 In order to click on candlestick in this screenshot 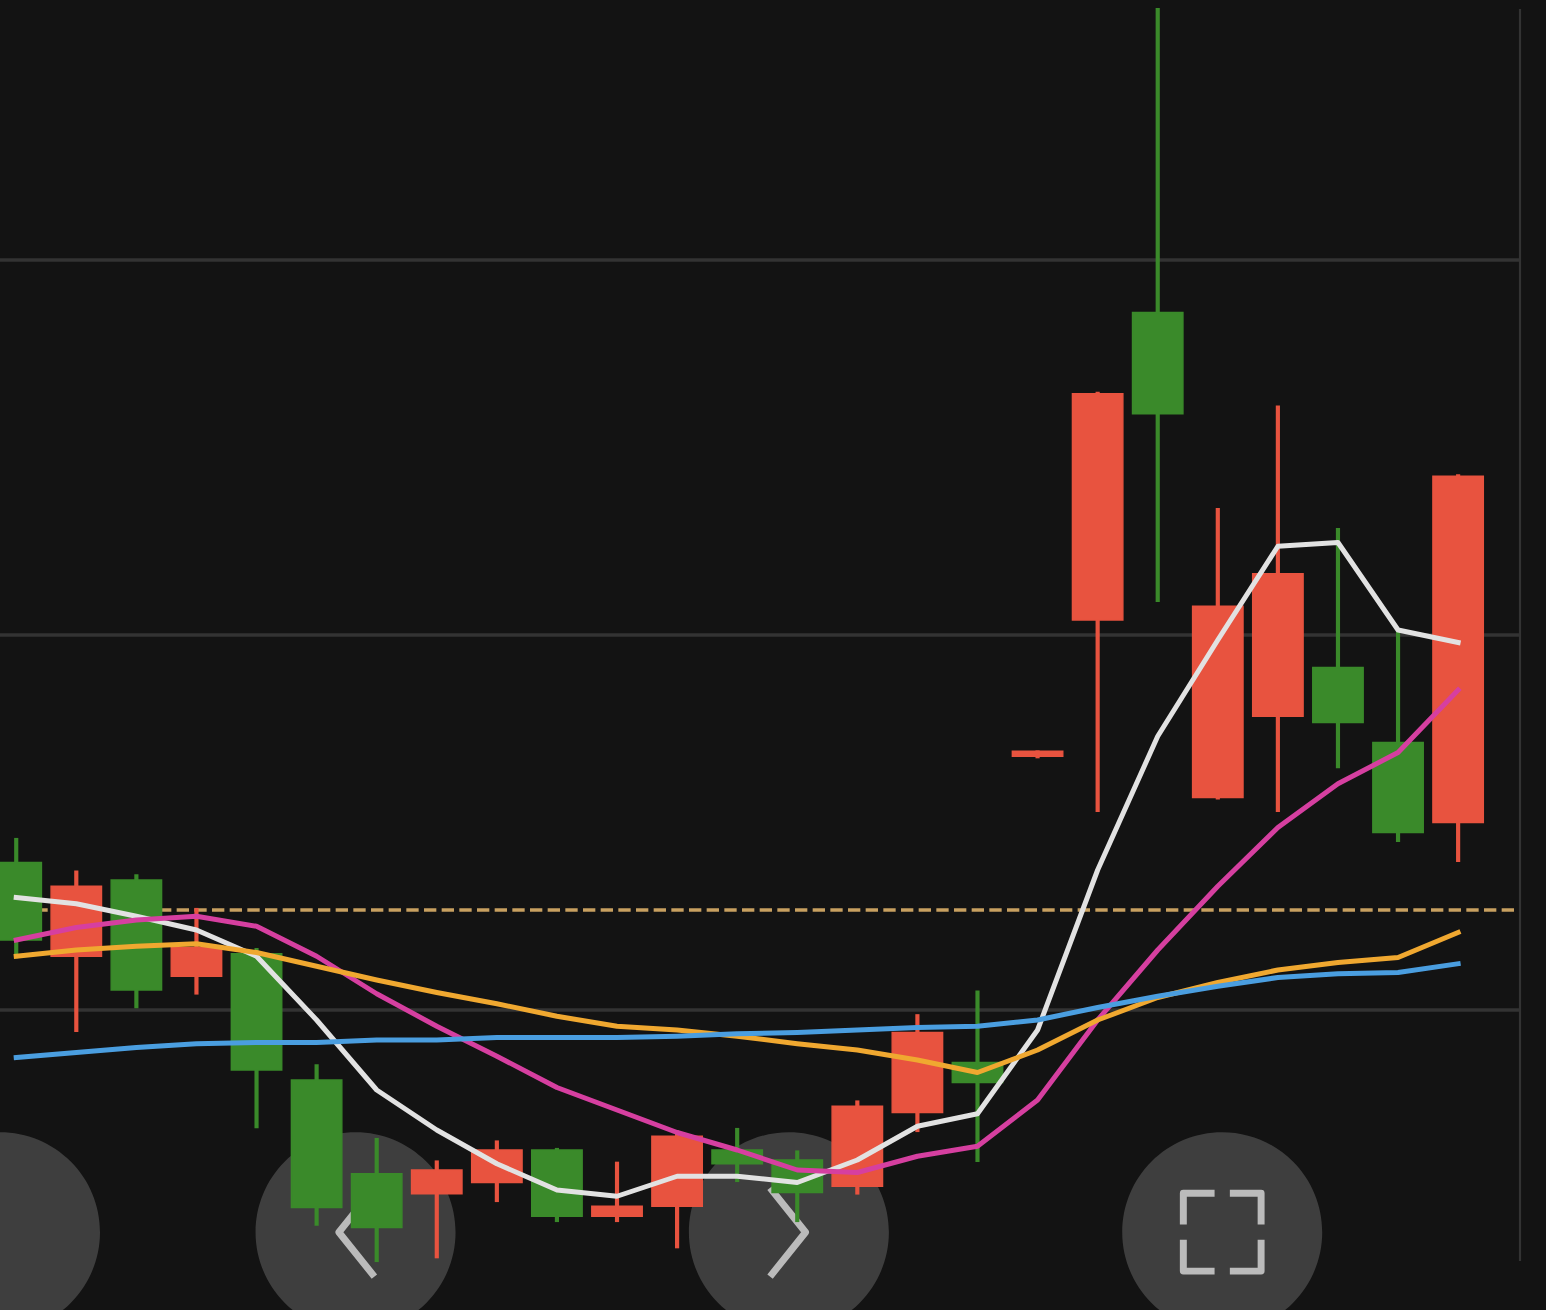, I will do `click(617, 1192)`.